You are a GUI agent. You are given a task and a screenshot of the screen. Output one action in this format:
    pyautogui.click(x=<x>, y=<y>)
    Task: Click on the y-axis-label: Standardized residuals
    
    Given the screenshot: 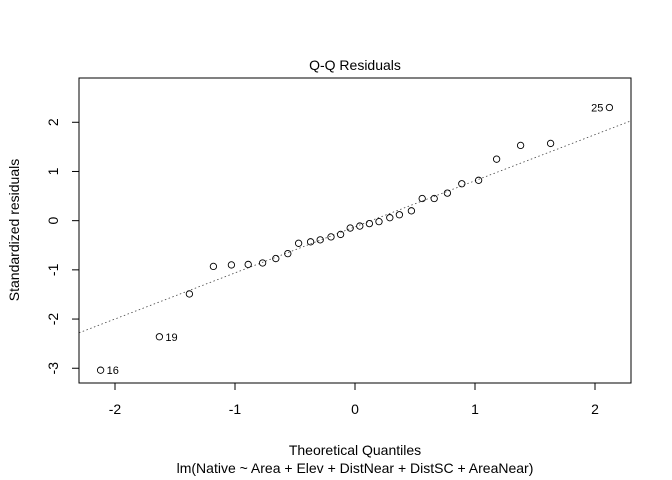 What is the action you would take?
    pyautogui.click(x=14, y=230)
    